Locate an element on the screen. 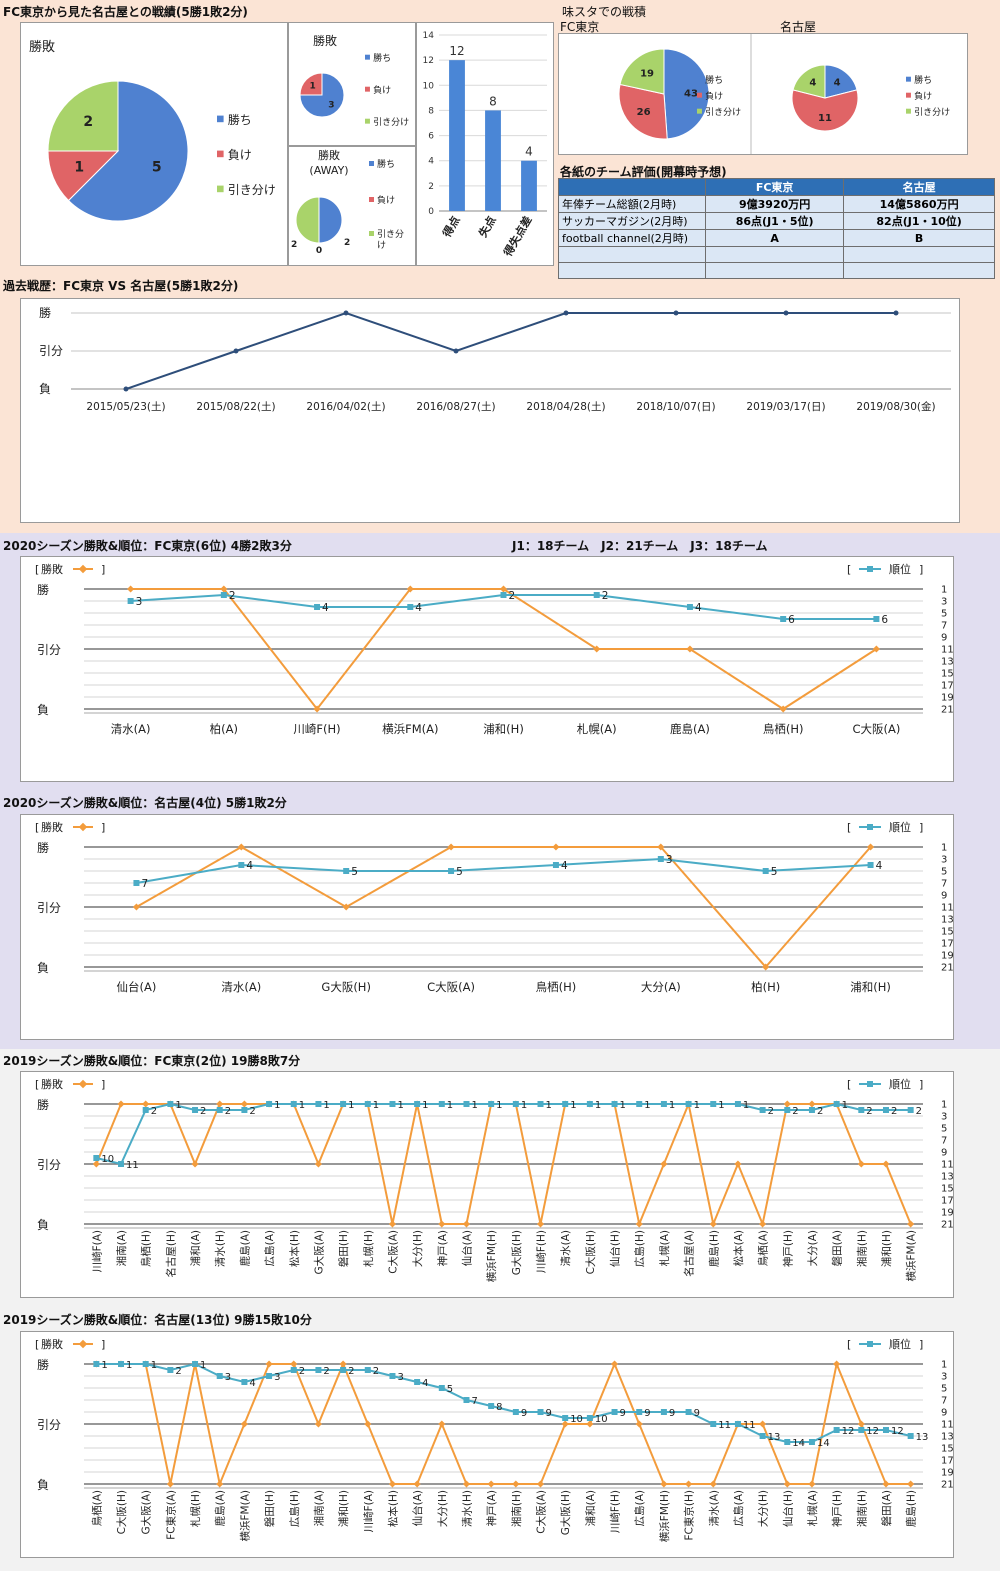 This screenshot has width=1000, height=1571. legend-label: け is located at coordinates (381, 245).